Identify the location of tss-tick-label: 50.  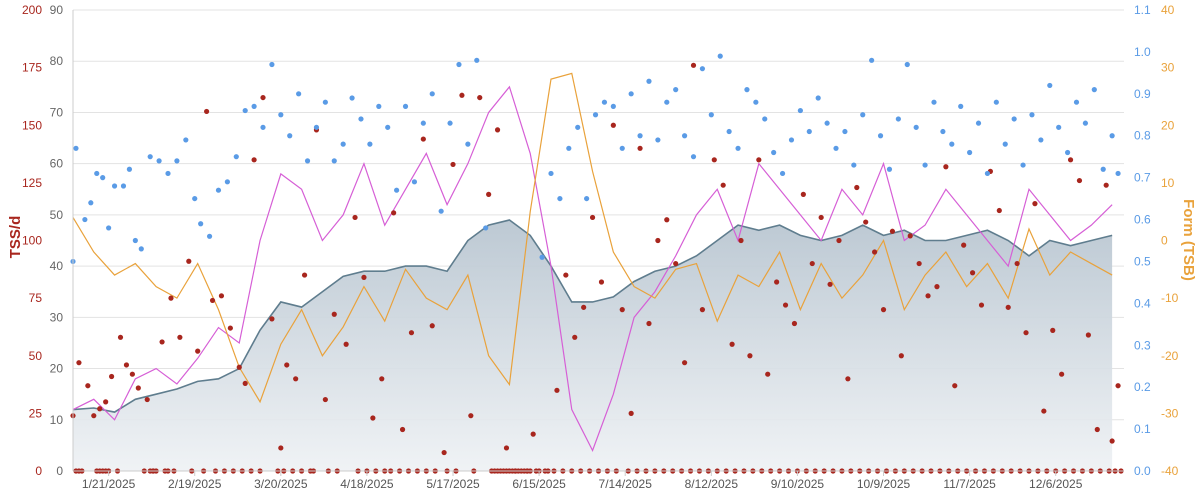
(36, 356).